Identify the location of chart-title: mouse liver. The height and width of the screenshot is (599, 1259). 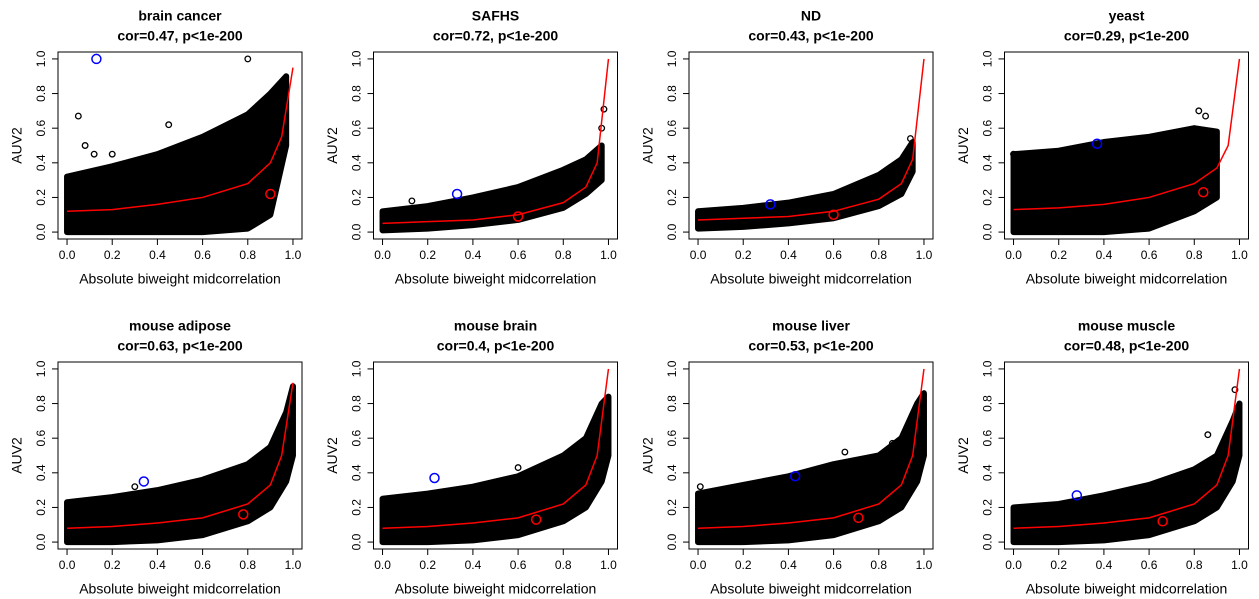
(811, 326).